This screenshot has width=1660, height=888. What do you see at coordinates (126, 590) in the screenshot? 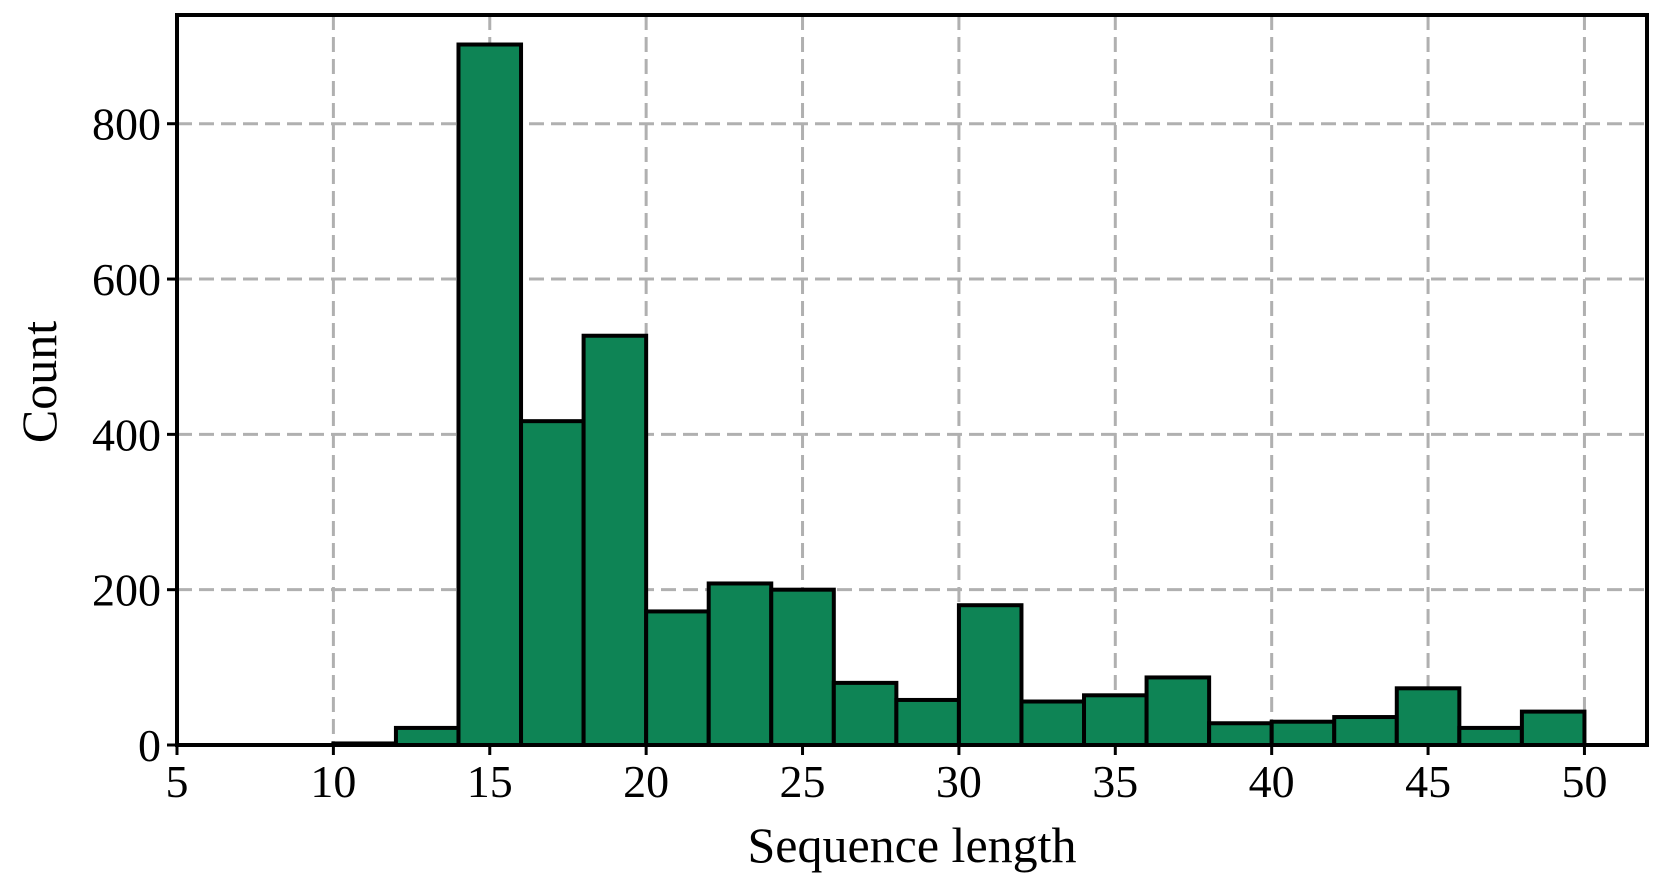
I see `y-tick-label: 200` at bounding box center [126, 590].